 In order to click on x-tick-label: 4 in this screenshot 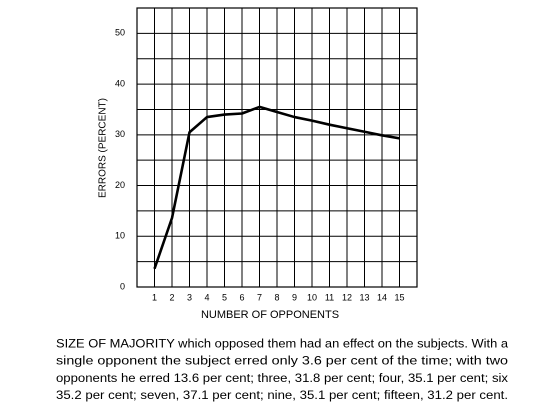, I will do `click(206, 297)`.